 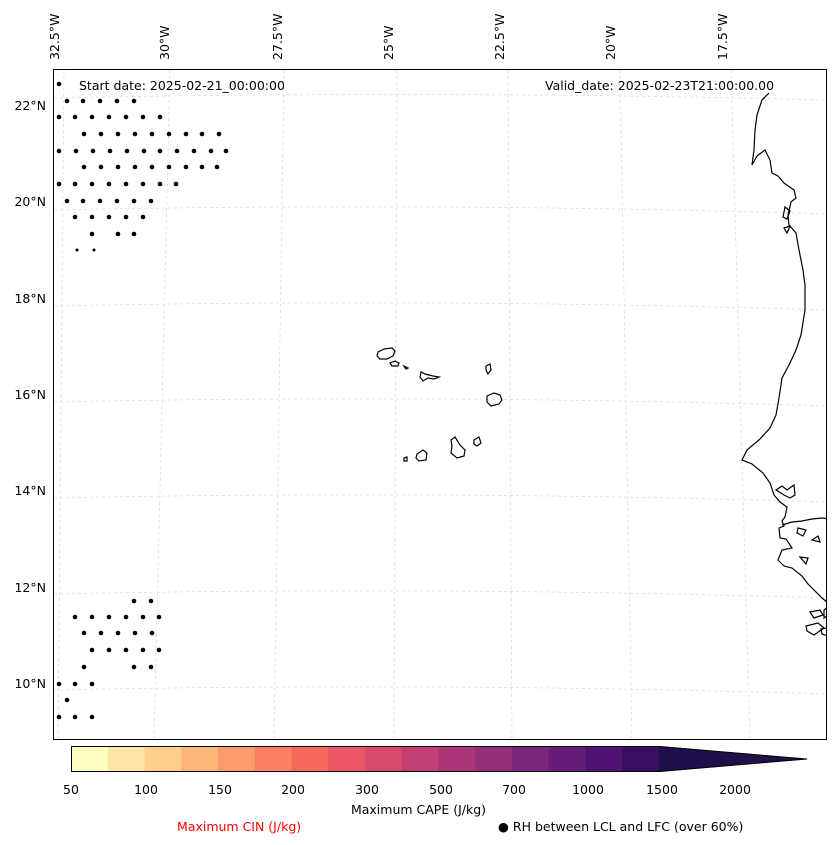 I want to click on lat-label-18n: 18°N, so click(x=30, y=298).